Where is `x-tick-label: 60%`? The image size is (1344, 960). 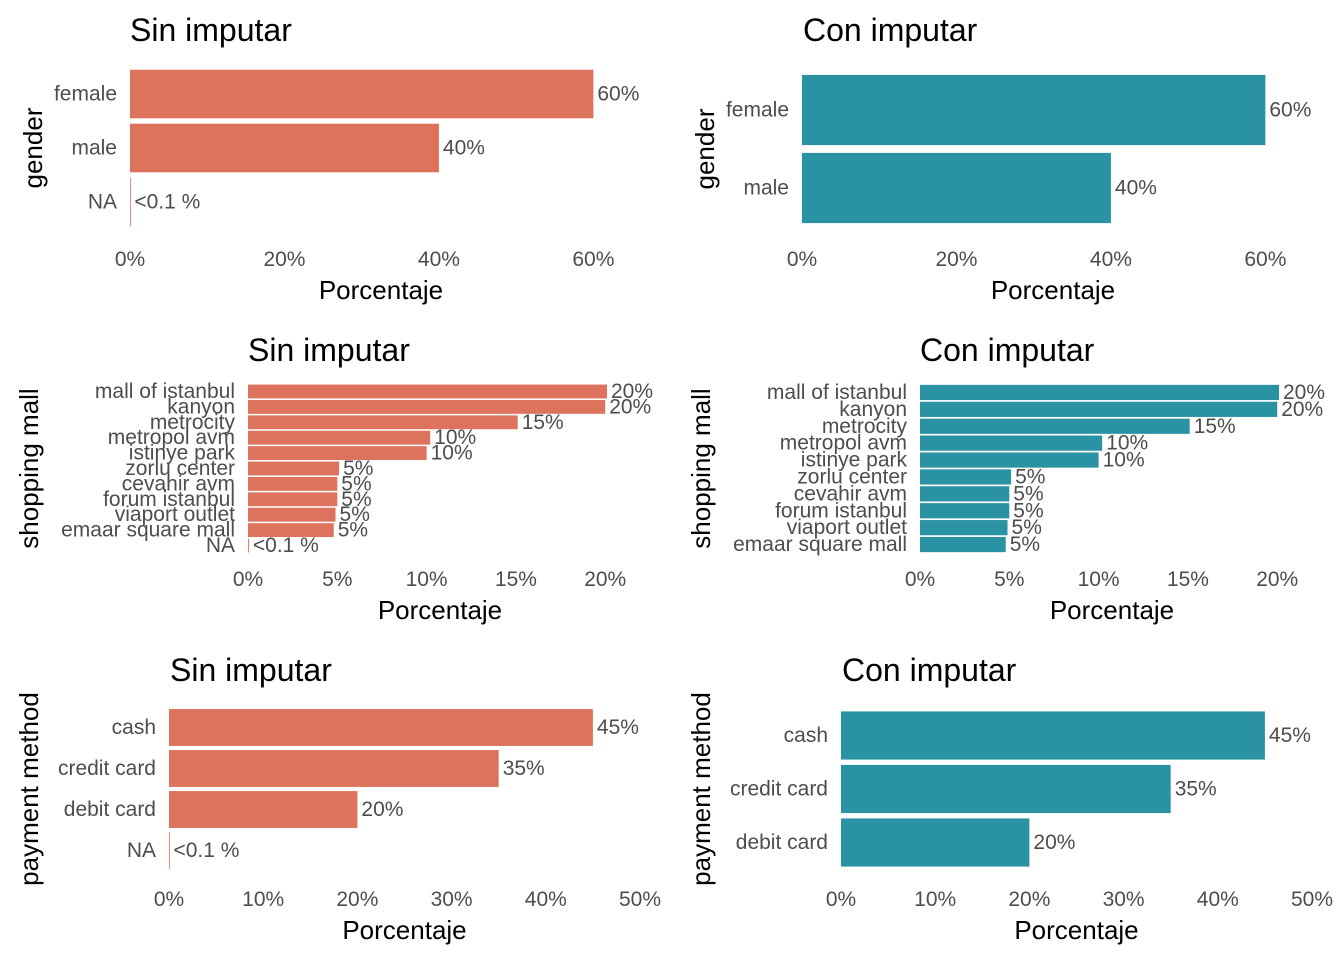 x-tick-label: 60% is located at coordinates (1265, 259).